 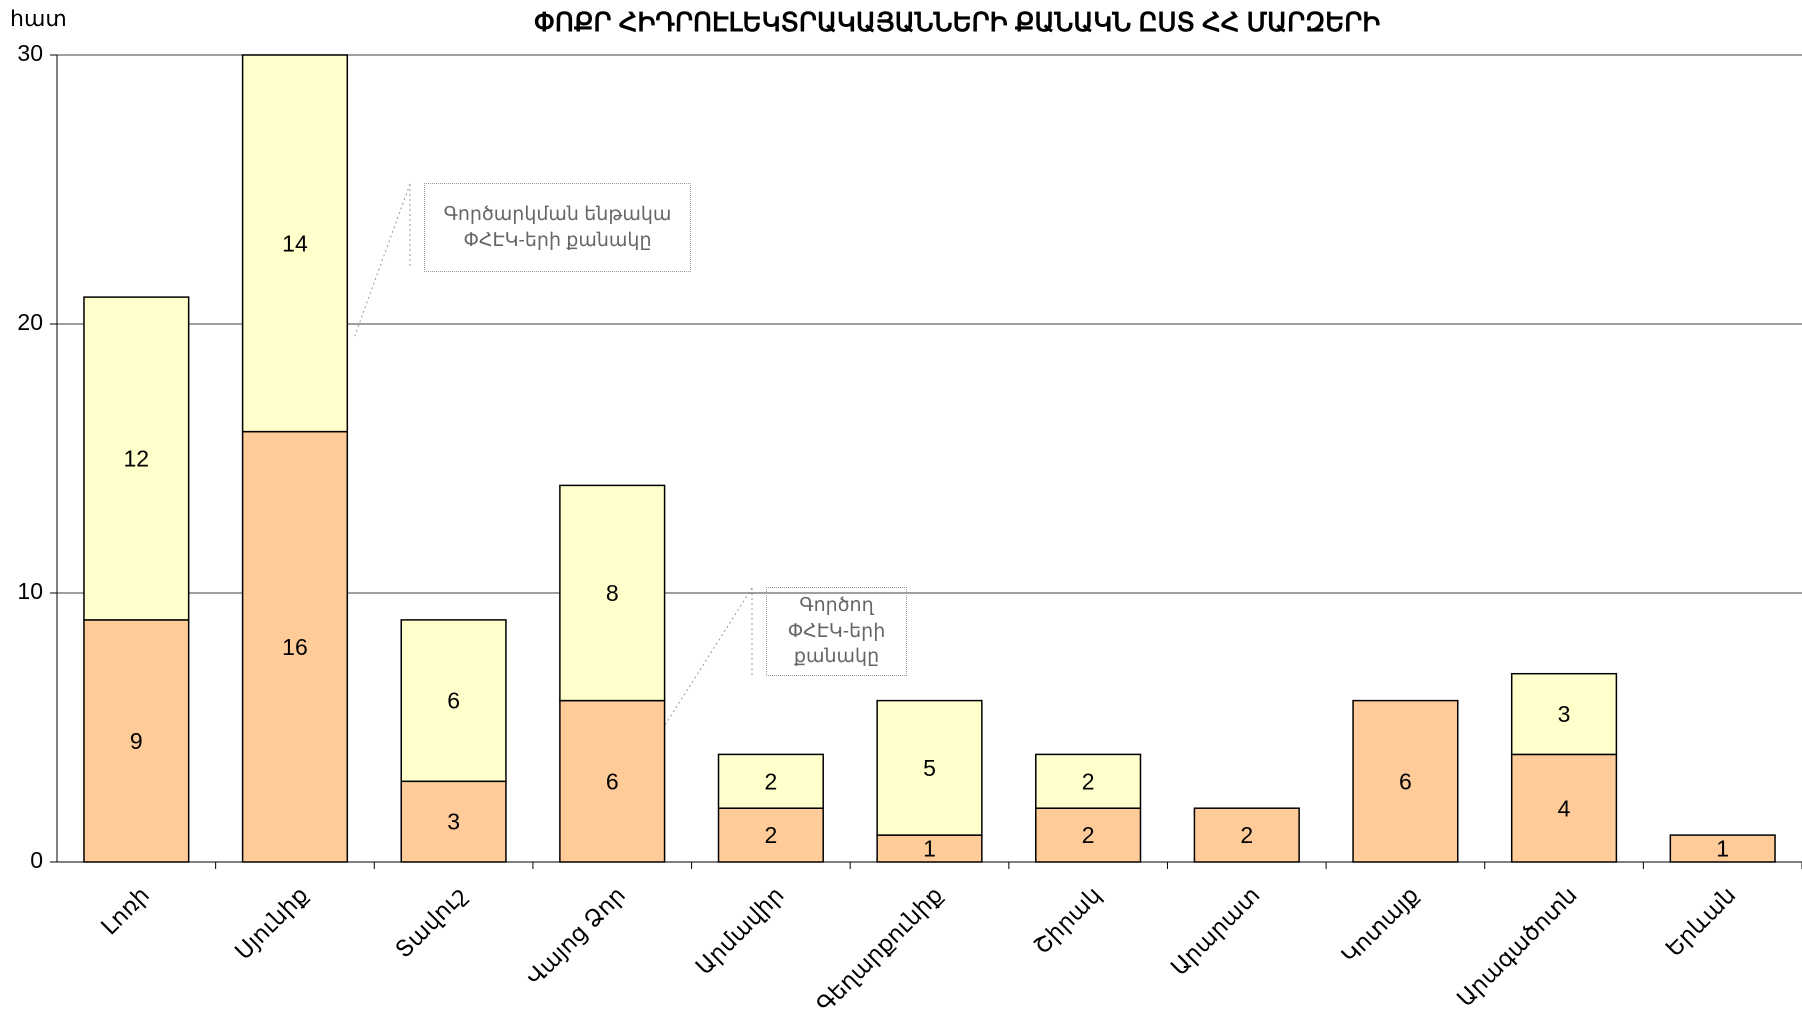 What do you see at coordinates (36, 860) in the screenshot?
I see `y-tick-label: 0` at bounding box center [36, 860].